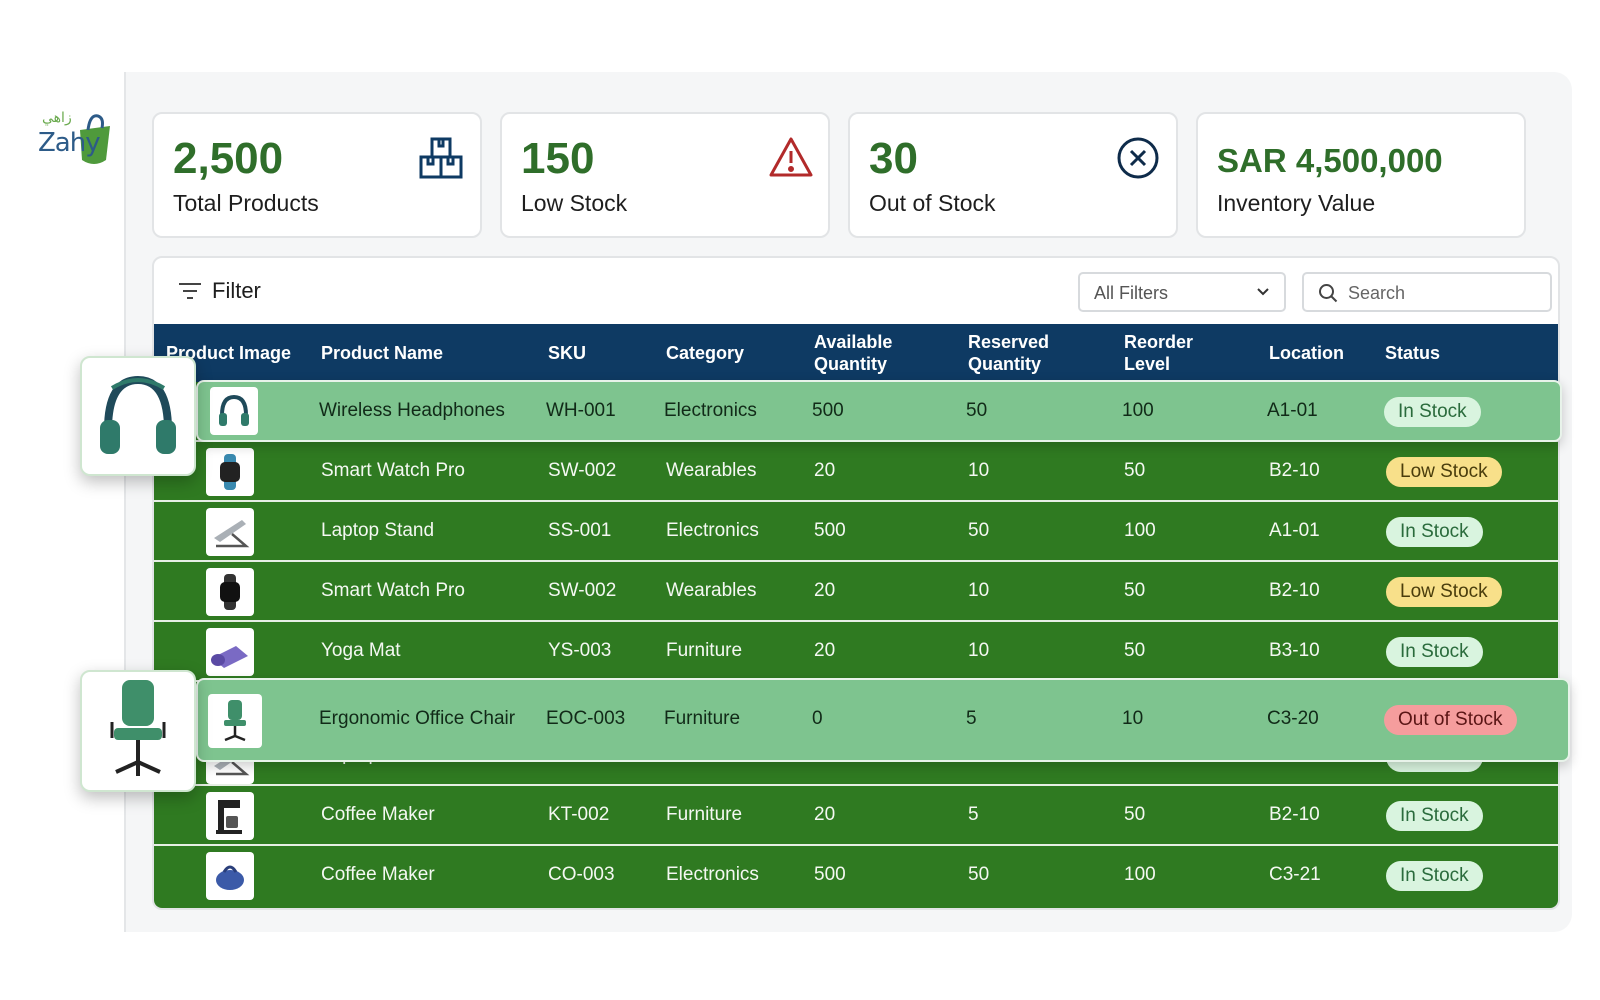 This screenshot has width=1600, height=1000. I want to click on search-icon, so click(1328, 293).